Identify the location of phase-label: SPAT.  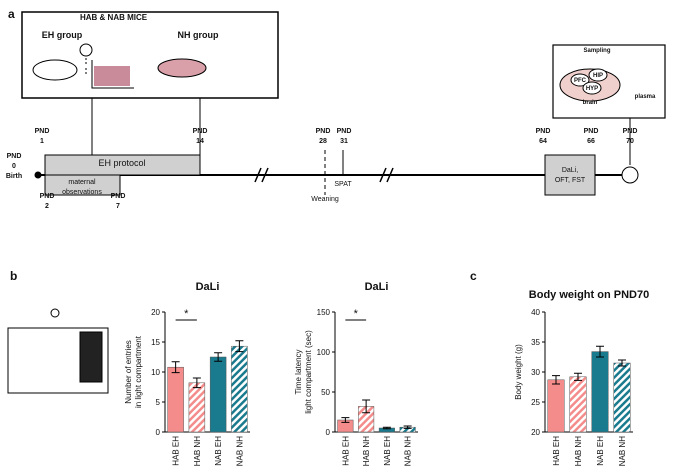
(343, 184).